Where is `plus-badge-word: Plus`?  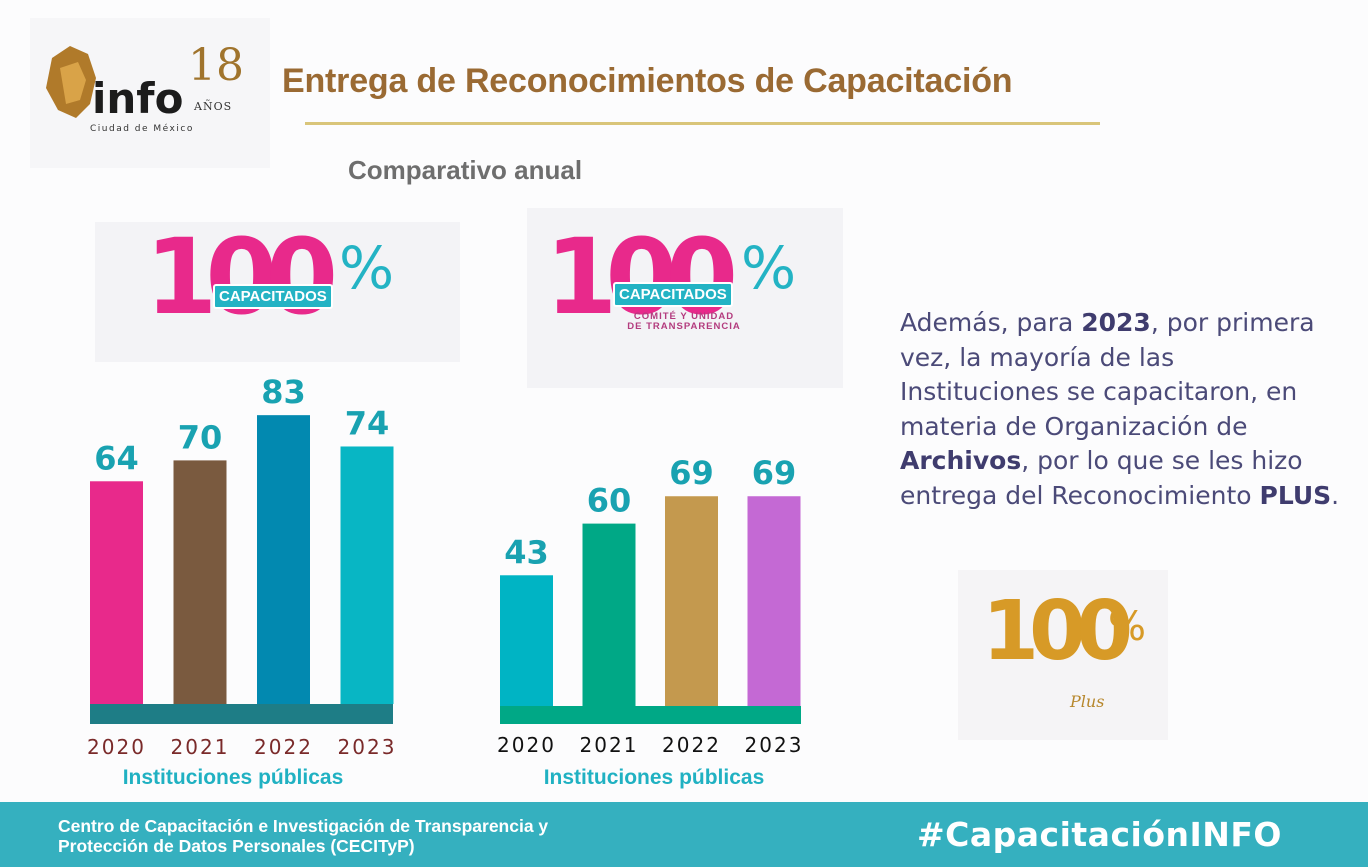
plus-badge-word: Plus is located at coordinates (1087, 701).